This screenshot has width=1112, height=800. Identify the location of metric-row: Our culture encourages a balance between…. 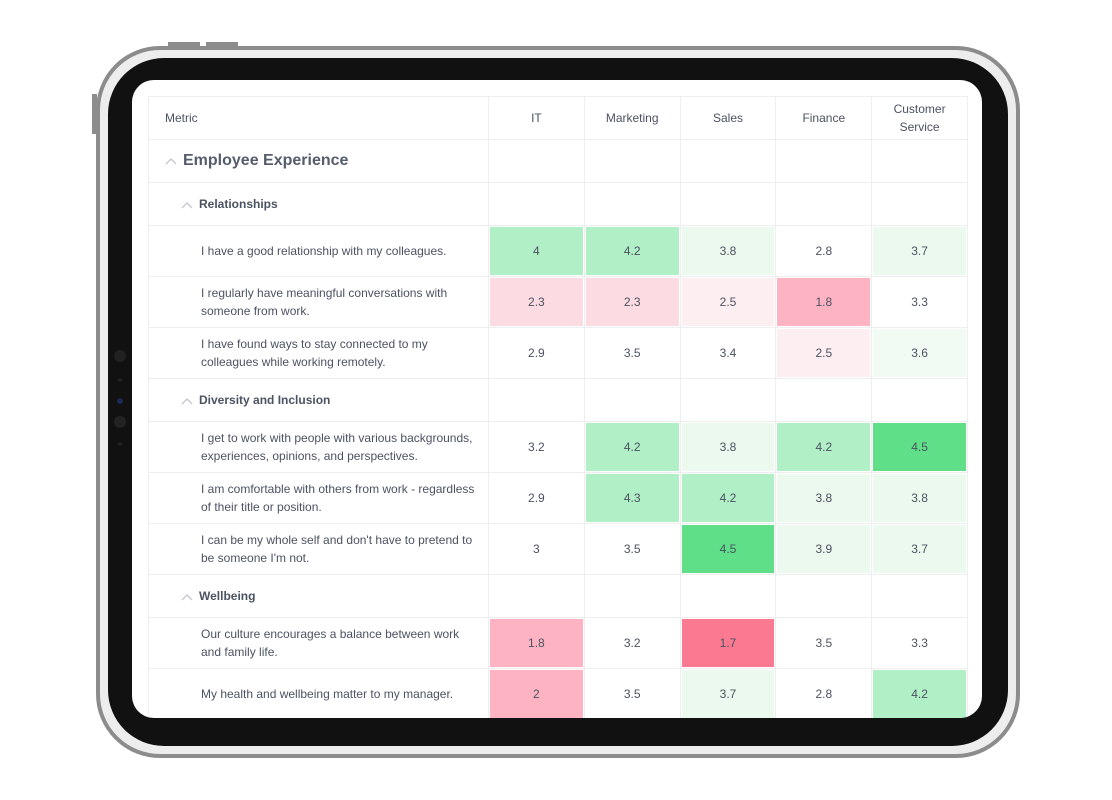
(558, 643).